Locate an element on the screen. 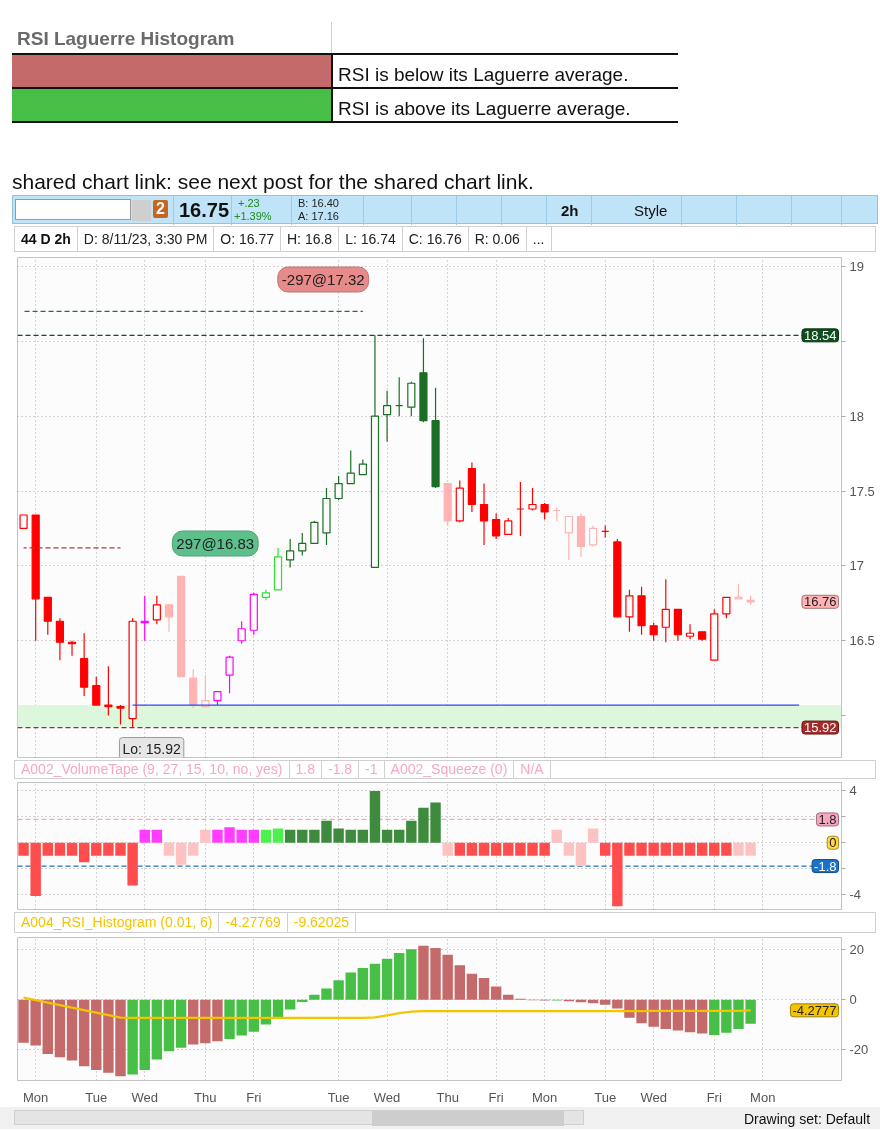  annotation: -297@17.32 is located at coordinates (323, 279).